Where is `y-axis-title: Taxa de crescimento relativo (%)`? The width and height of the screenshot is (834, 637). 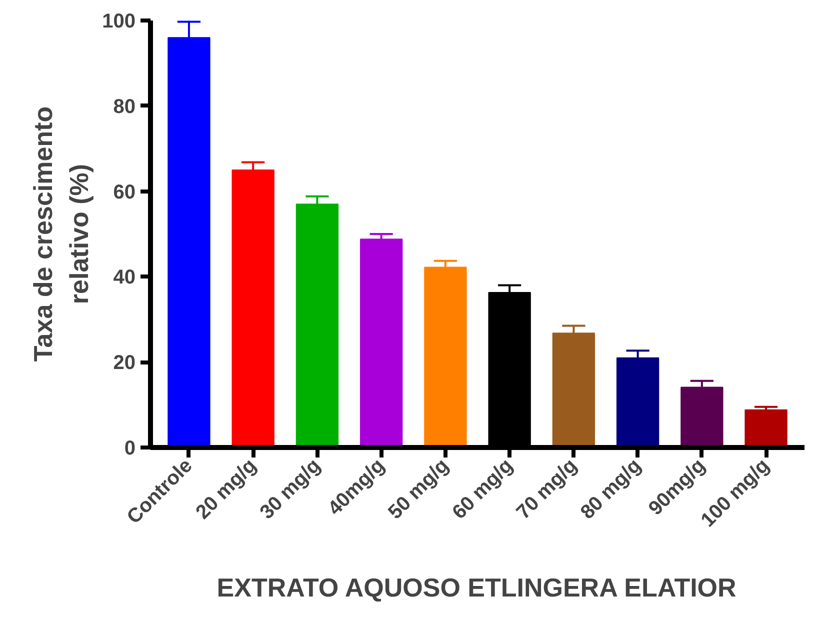
y-axis-title: Taxa de crescimento relativo (%) is located at coordinates (61, 234).